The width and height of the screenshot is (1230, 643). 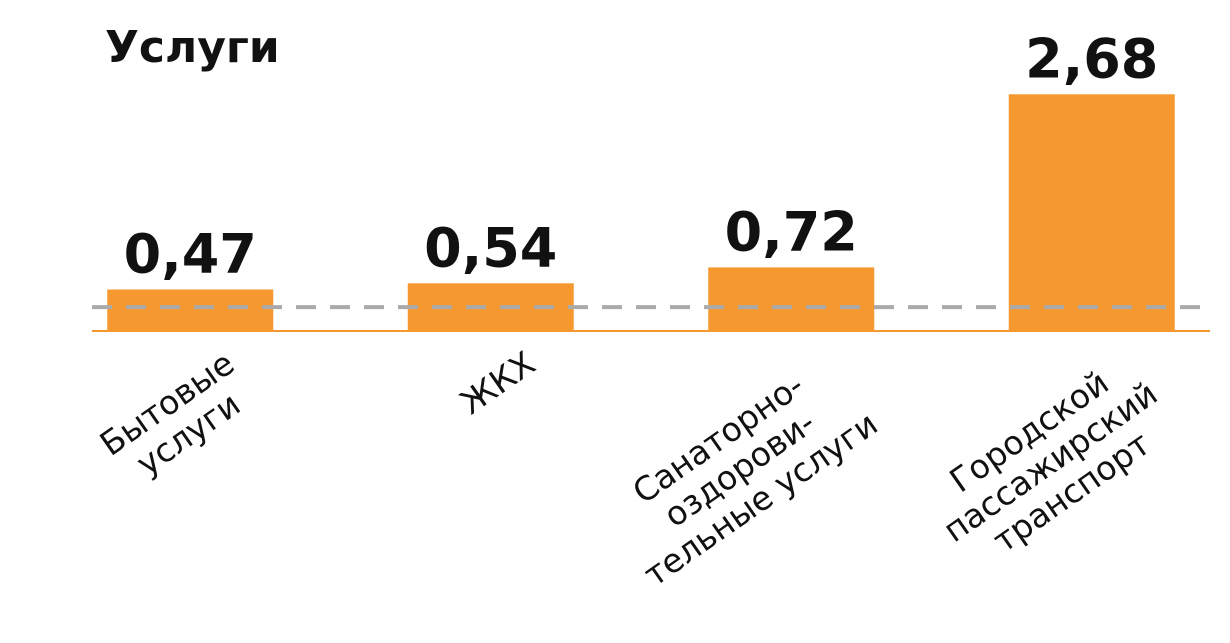 I want to click on value-label: 0,54, so click(x=490, y=247).